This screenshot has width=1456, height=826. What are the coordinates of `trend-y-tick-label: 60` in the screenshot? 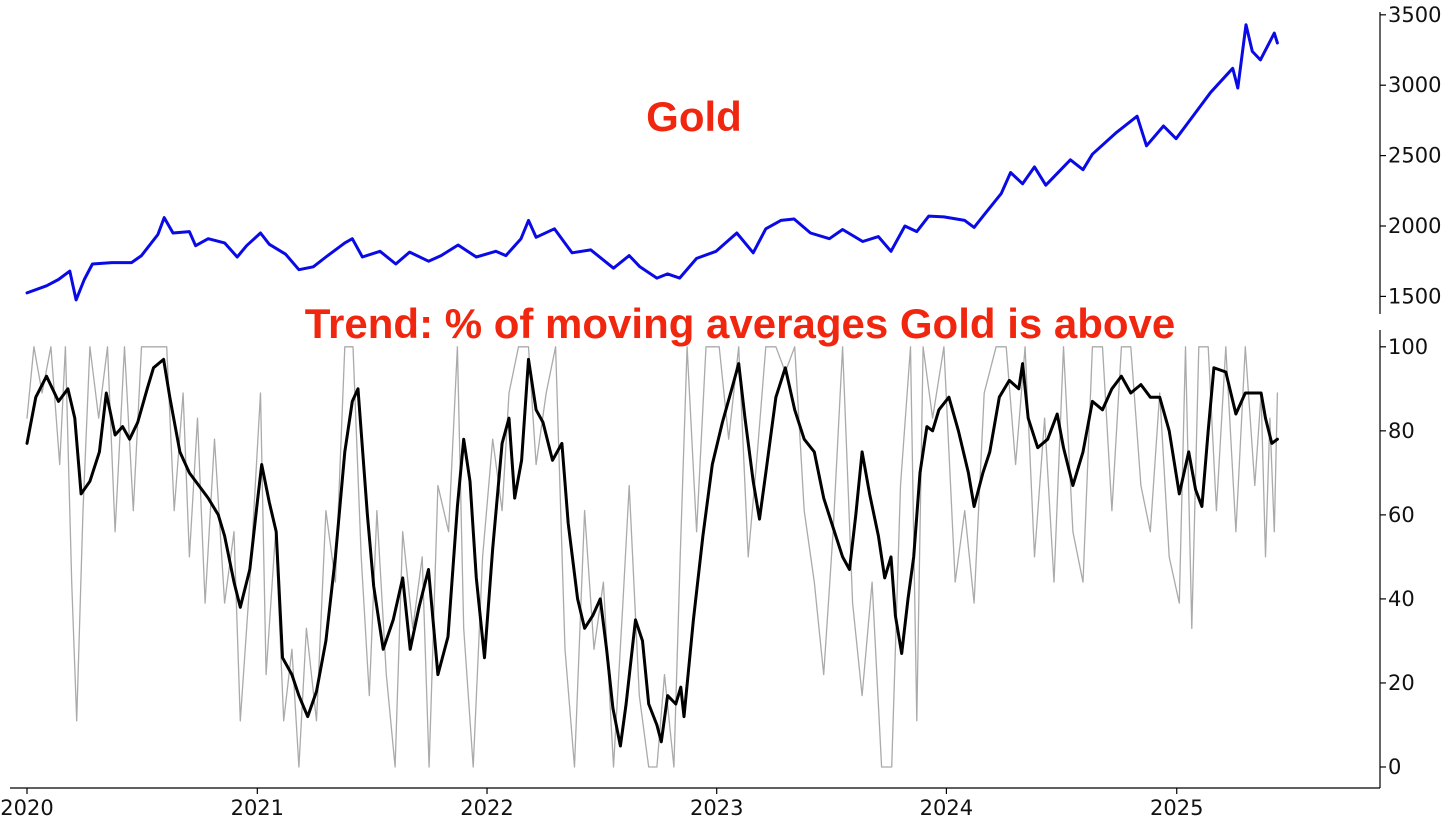 It's located at (1401, 515).